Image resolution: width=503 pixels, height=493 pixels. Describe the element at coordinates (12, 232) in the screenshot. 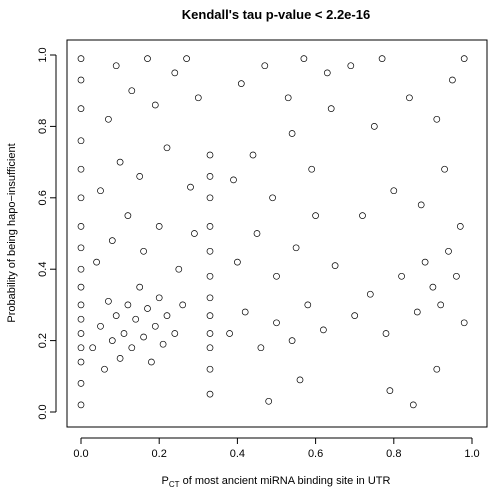

I see `y-axis-label: Probability of being hapo−insufficient` at that location.